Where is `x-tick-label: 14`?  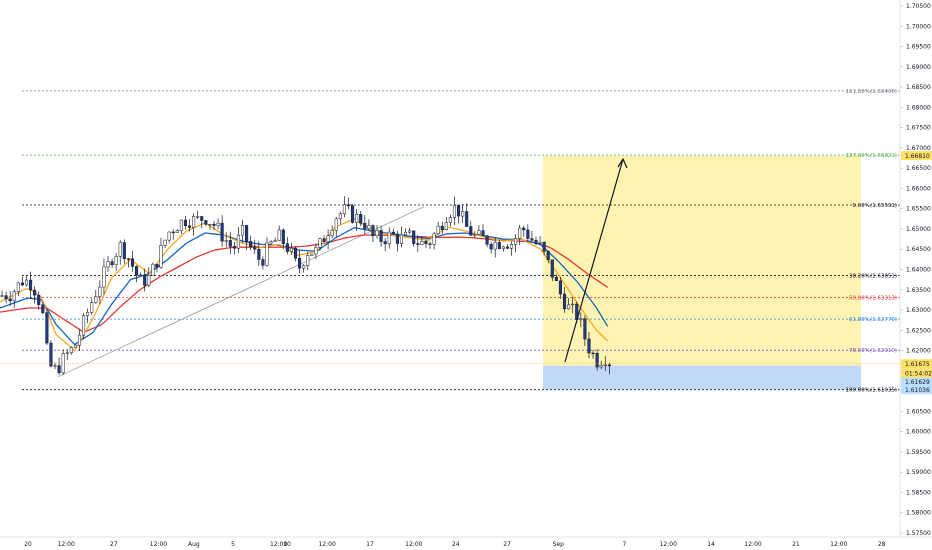
x-tick-label: 14 is located at coordinates (711, 544).